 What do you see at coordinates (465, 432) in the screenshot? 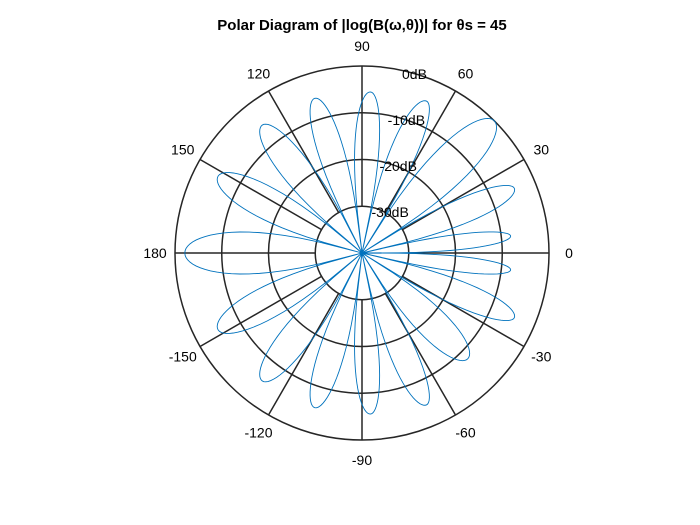
I see `angle-tick-label: -60` at bounding box center [465, 432].